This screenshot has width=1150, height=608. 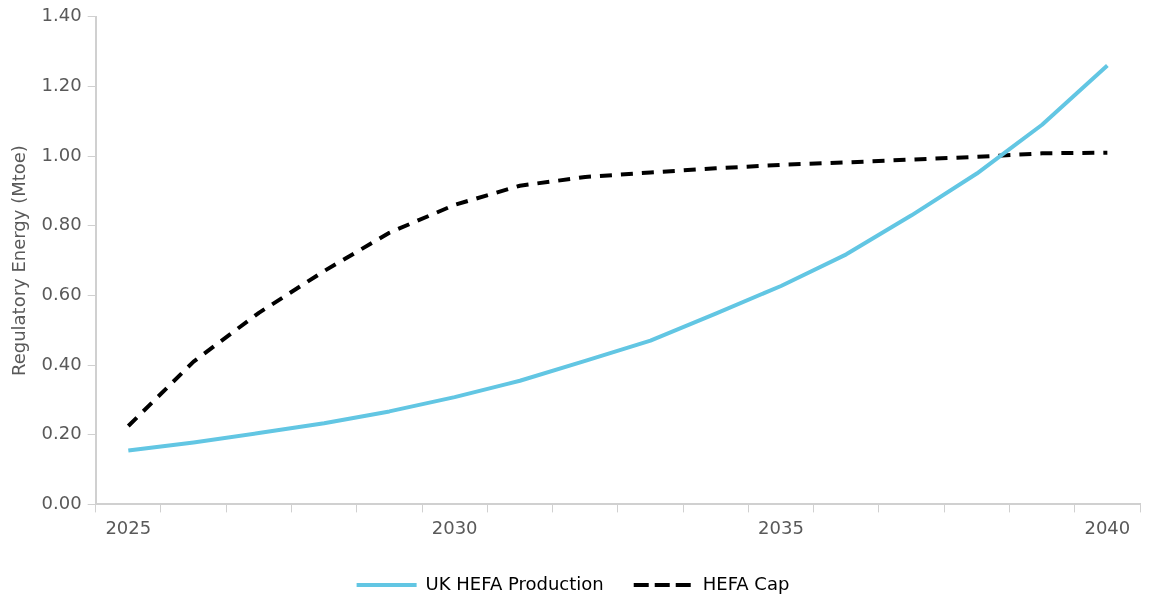 What do you see at coordinates (61, 294) in the screenshot?
I see `y-tick-label: 0.60` at bounding box center [61, 294].